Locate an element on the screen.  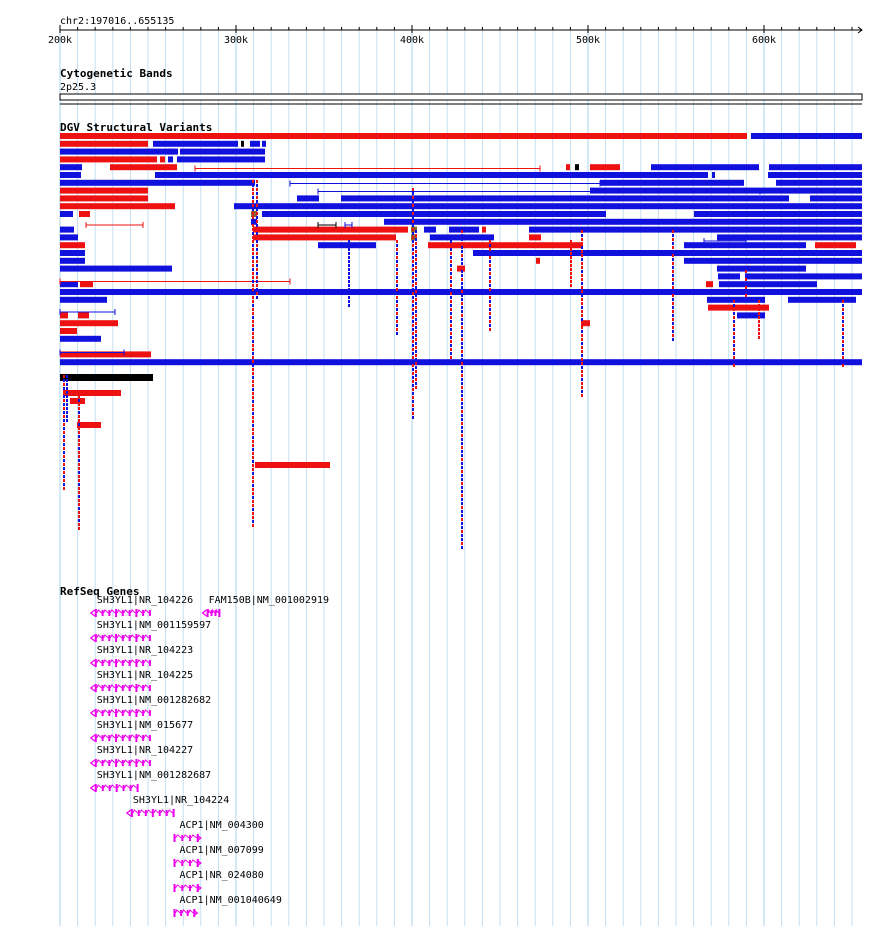
gene-label: SH3YL1|NR_104223 is located at coordinates (145, 650).